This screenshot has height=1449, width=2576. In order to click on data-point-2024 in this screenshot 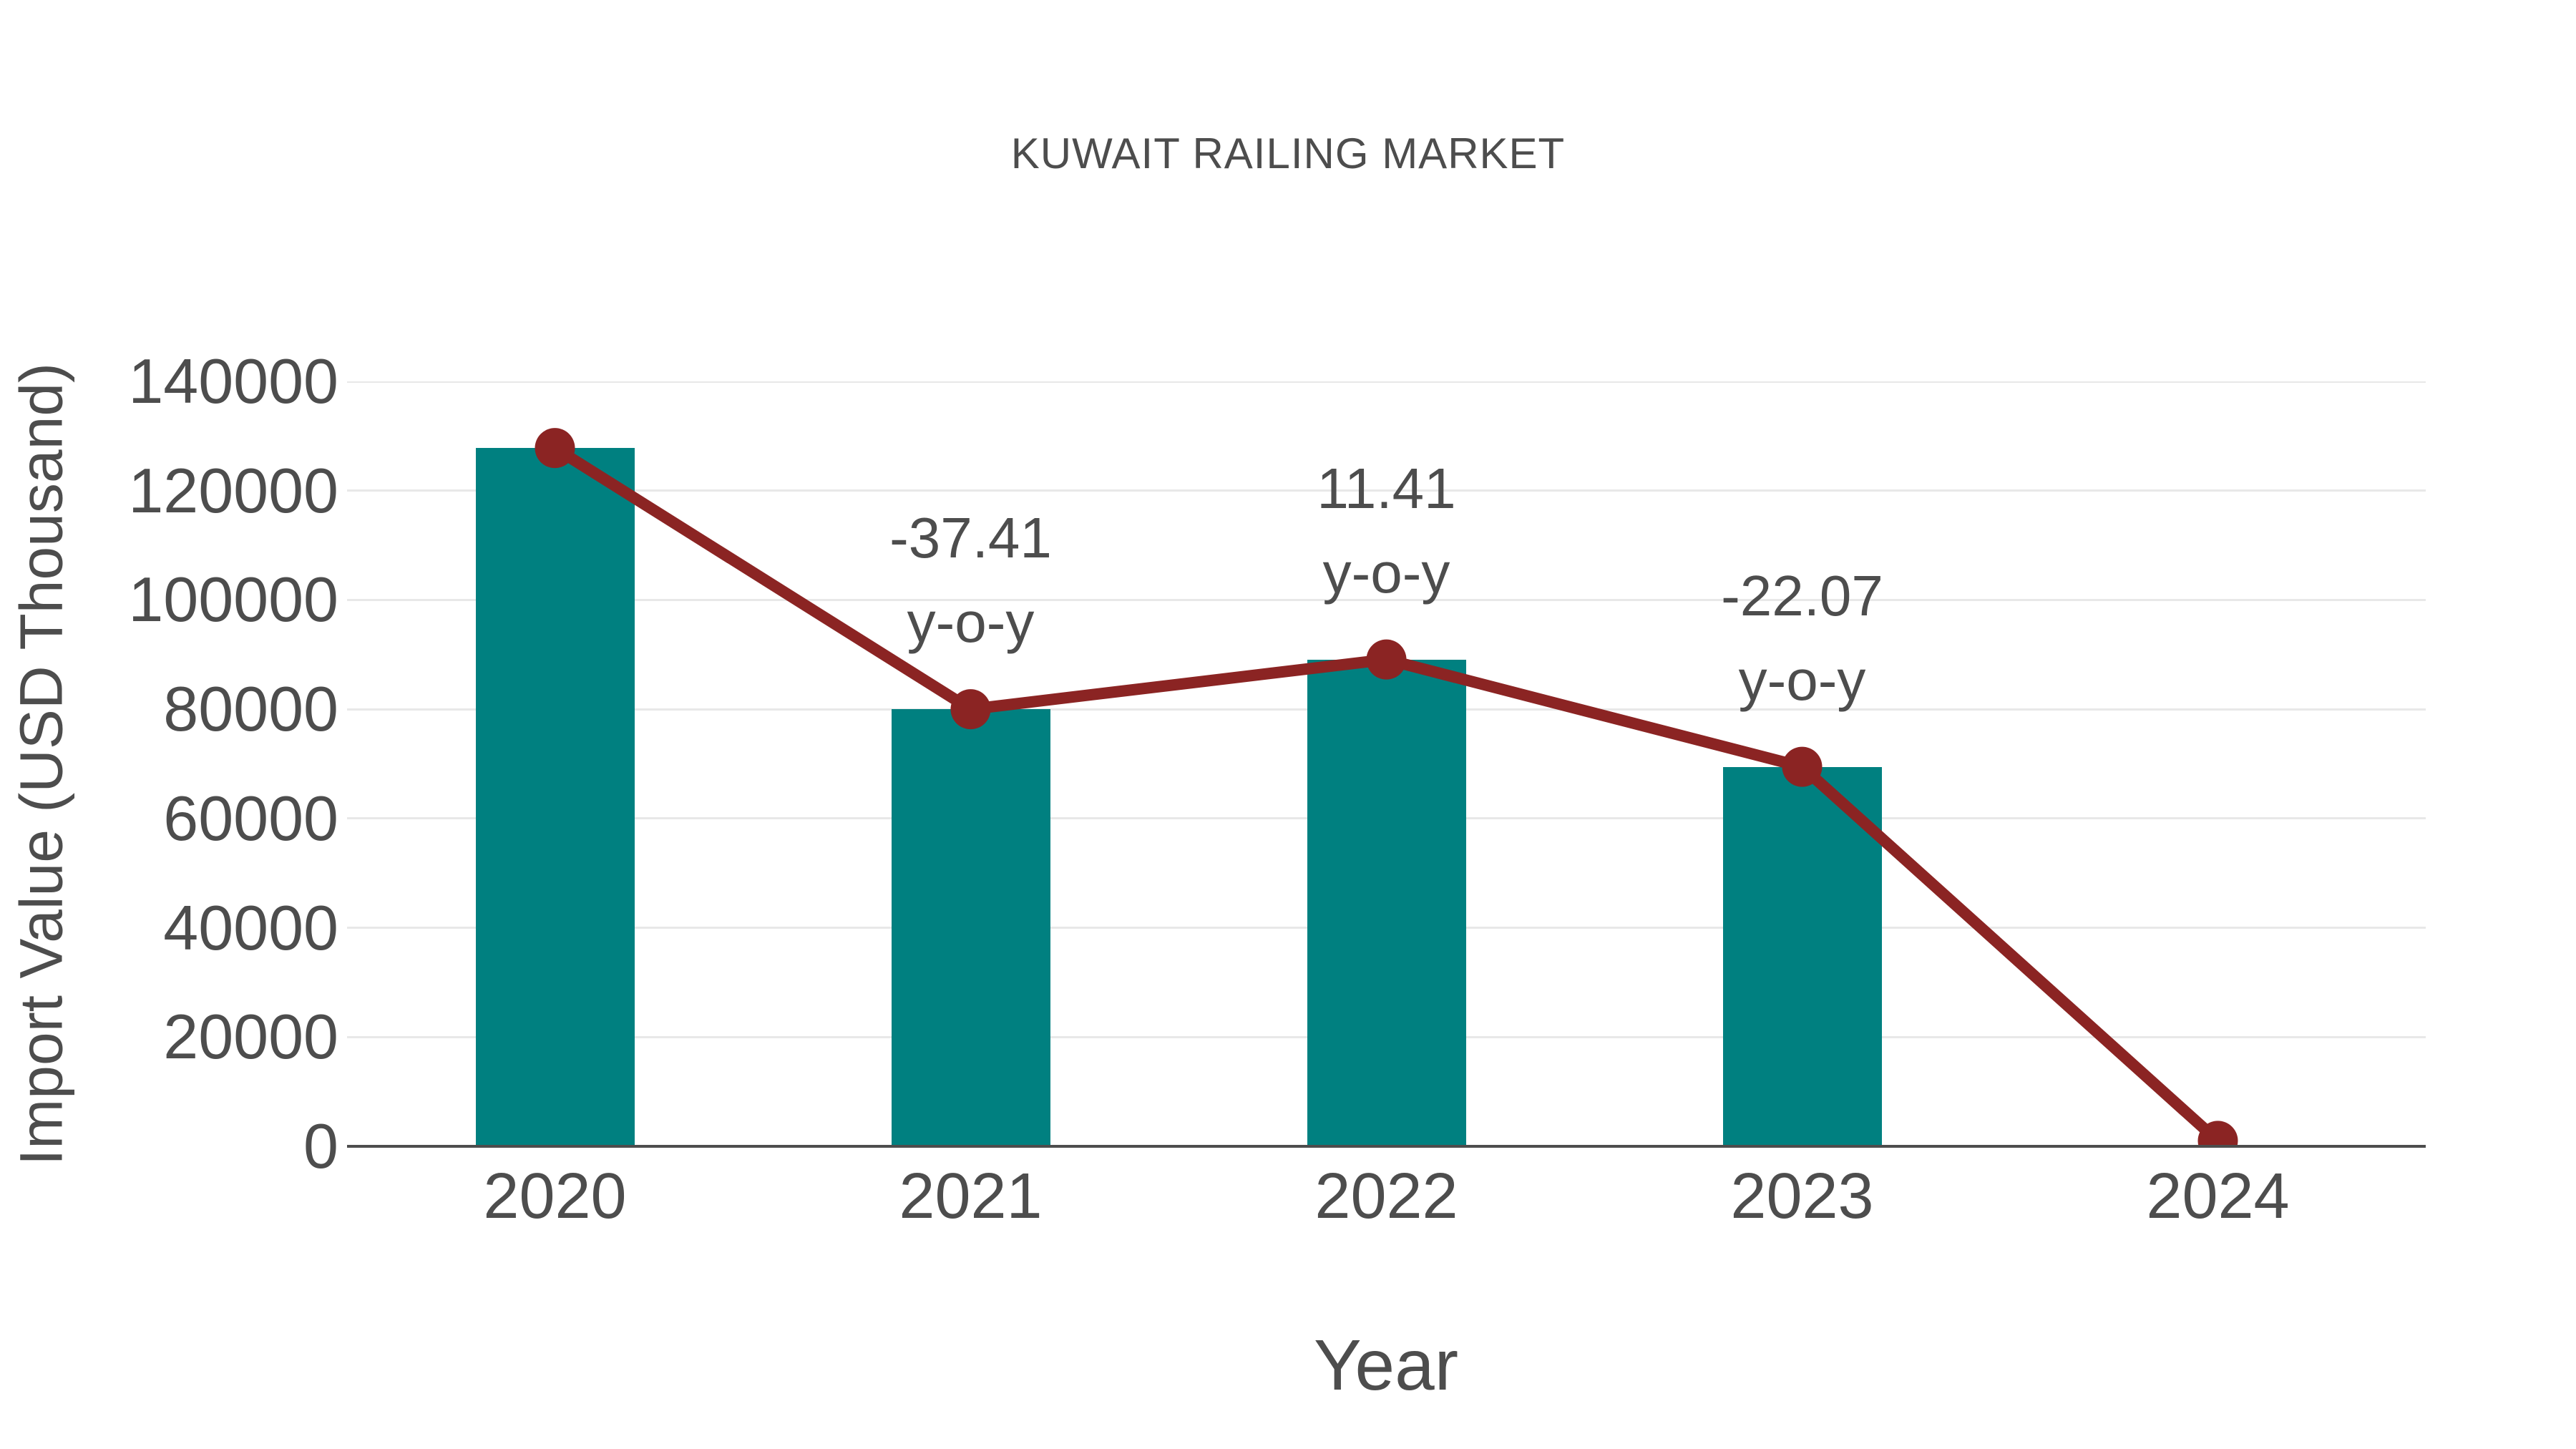, I will do `click(2217, 1133)`.